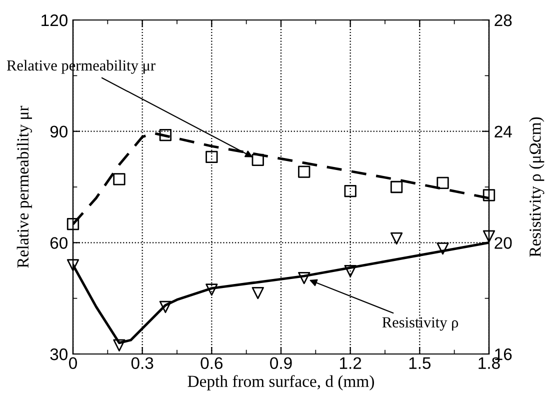  Describe the element at coordinates (59, 354) in the screenshot. I see `y-tick-label: 30` at that location.